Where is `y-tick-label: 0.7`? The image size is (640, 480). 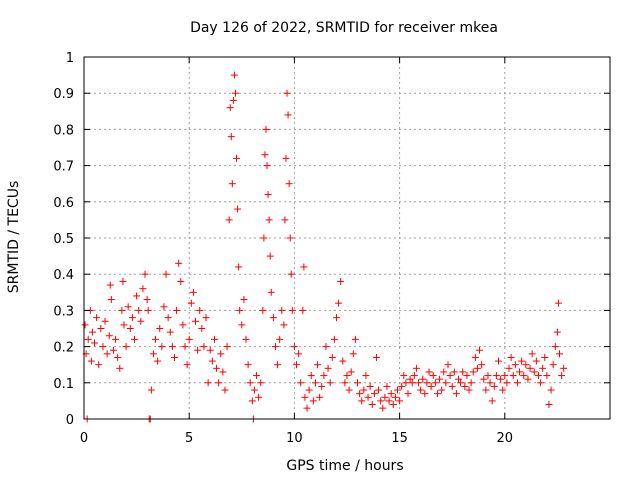
y-tick-label: 0.7 is located at coordinates (63, 167).